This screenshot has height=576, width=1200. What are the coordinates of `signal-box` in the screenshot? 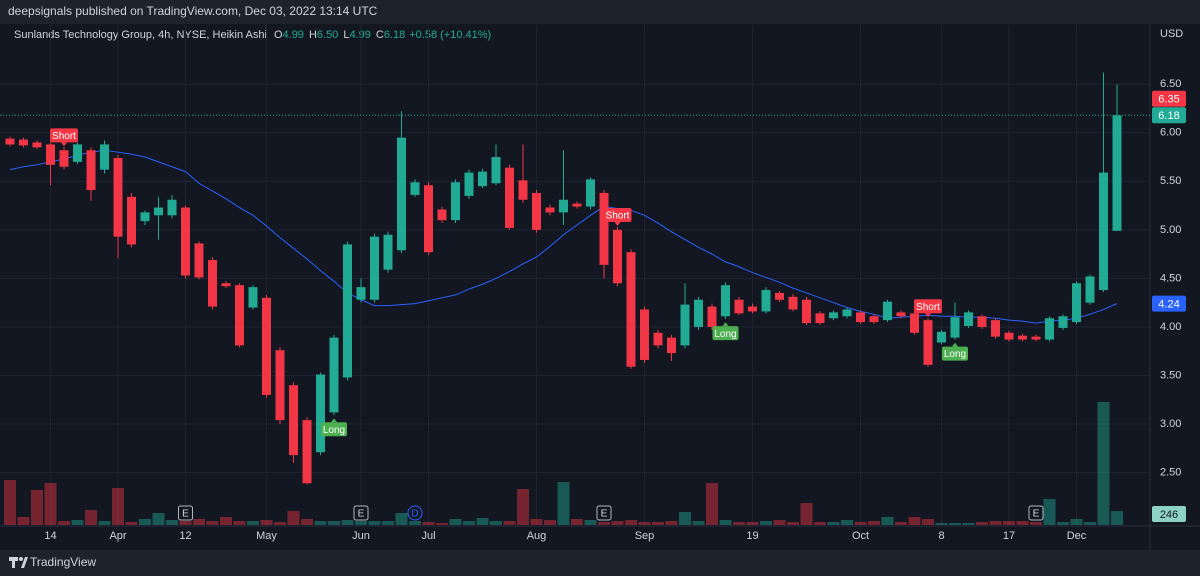 It's located at (334, 429).